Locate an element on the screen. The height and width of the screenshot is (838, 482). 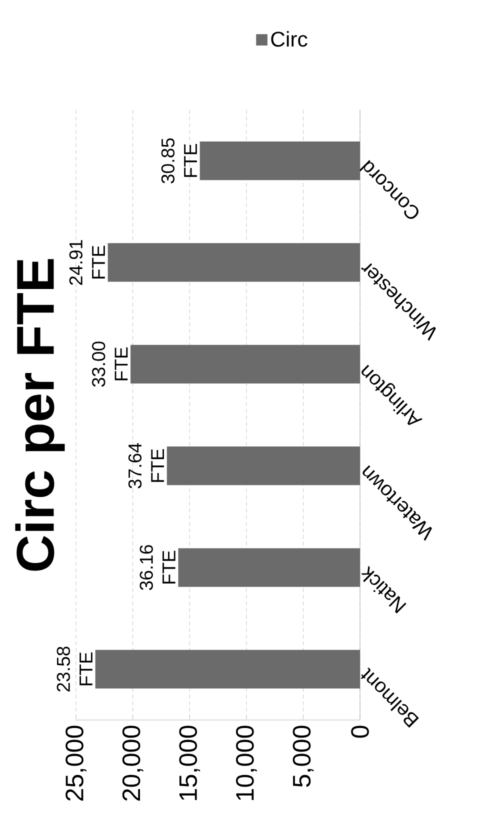
x-tick-label: 15,000 is located at coordinates (189, 763).